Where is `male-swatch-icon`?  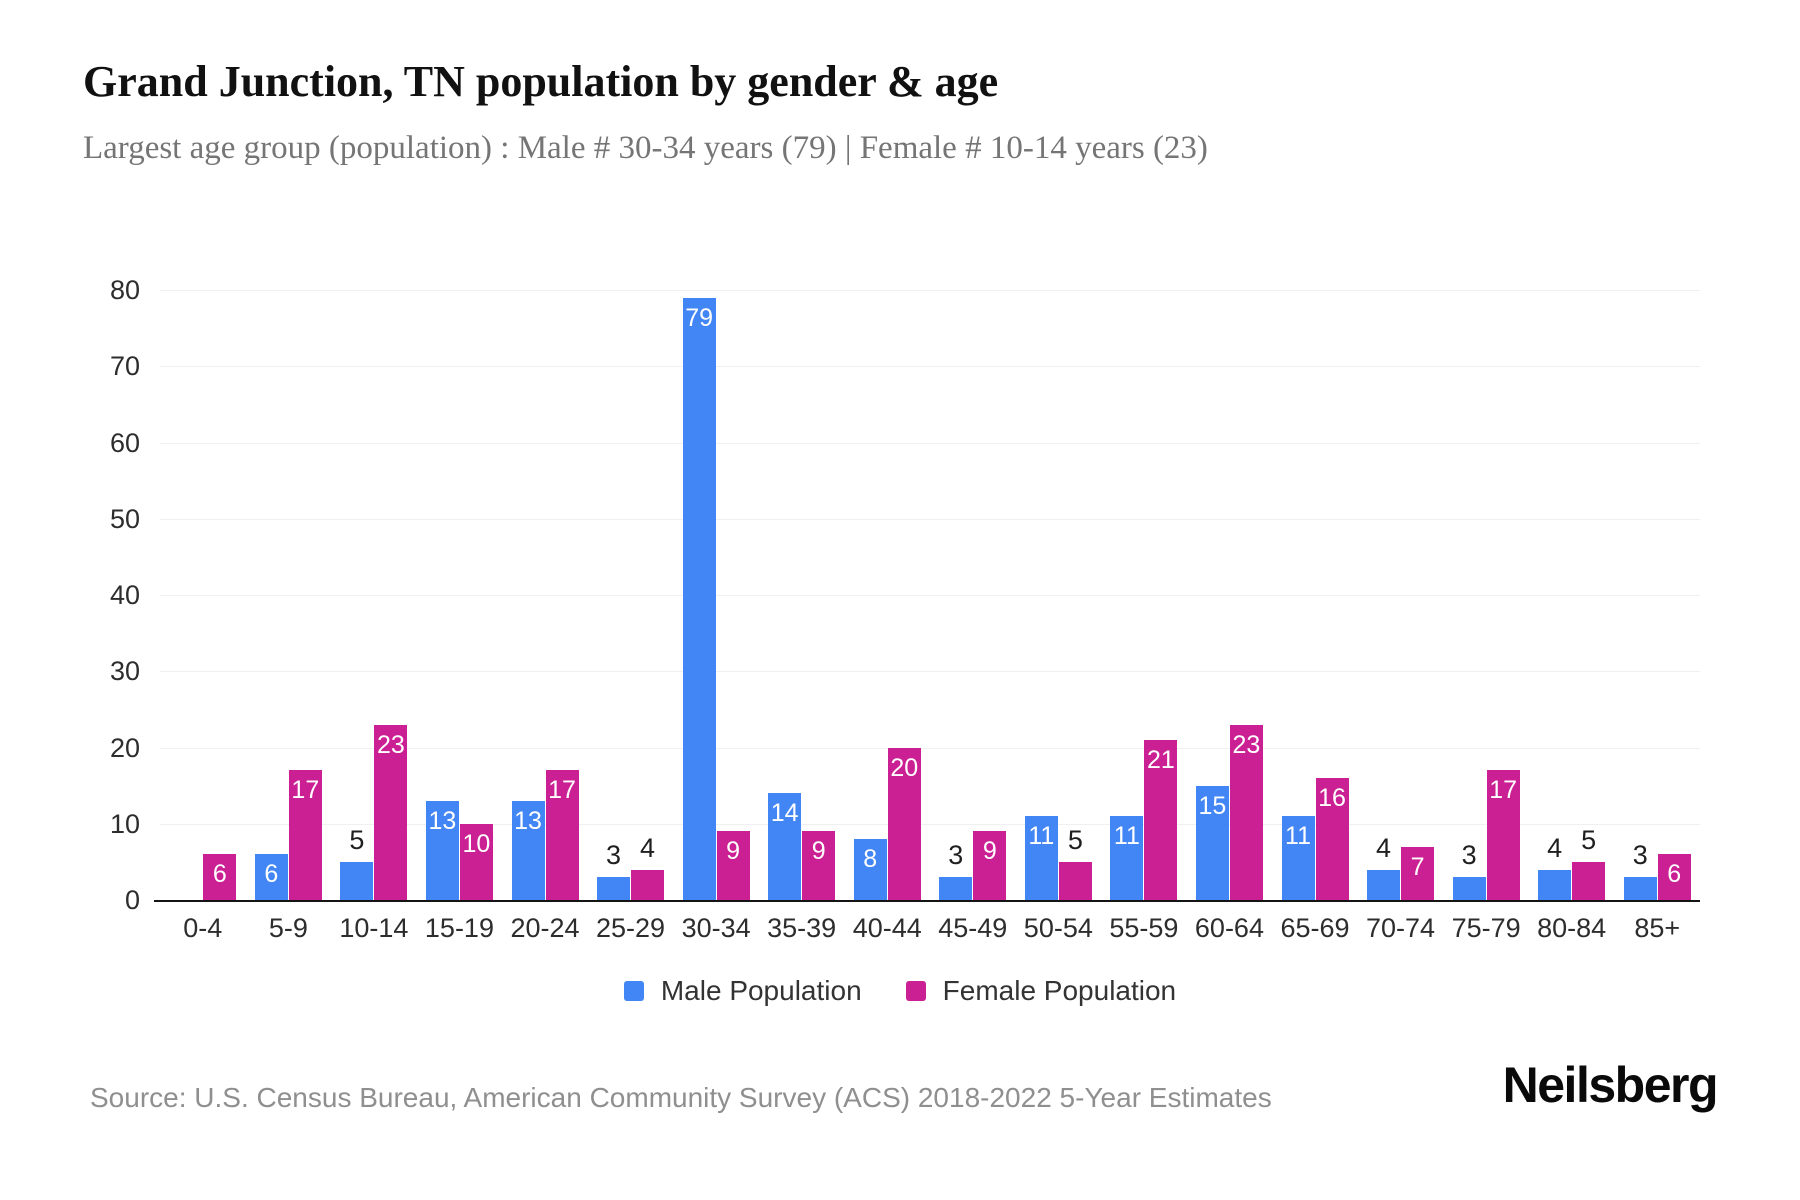 male-swatch-icon is located at coordinates (633, 991).